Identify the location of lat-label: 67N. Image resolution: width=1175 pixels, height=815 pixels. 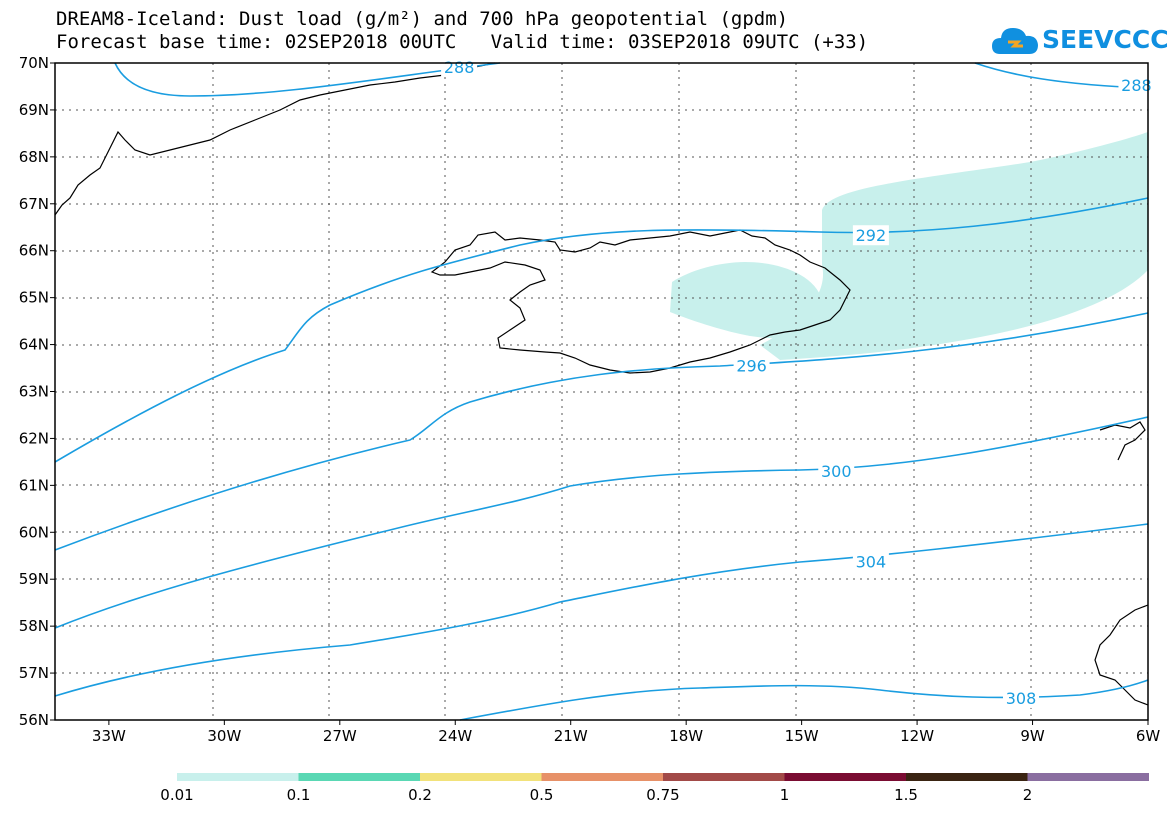
(34, 204).